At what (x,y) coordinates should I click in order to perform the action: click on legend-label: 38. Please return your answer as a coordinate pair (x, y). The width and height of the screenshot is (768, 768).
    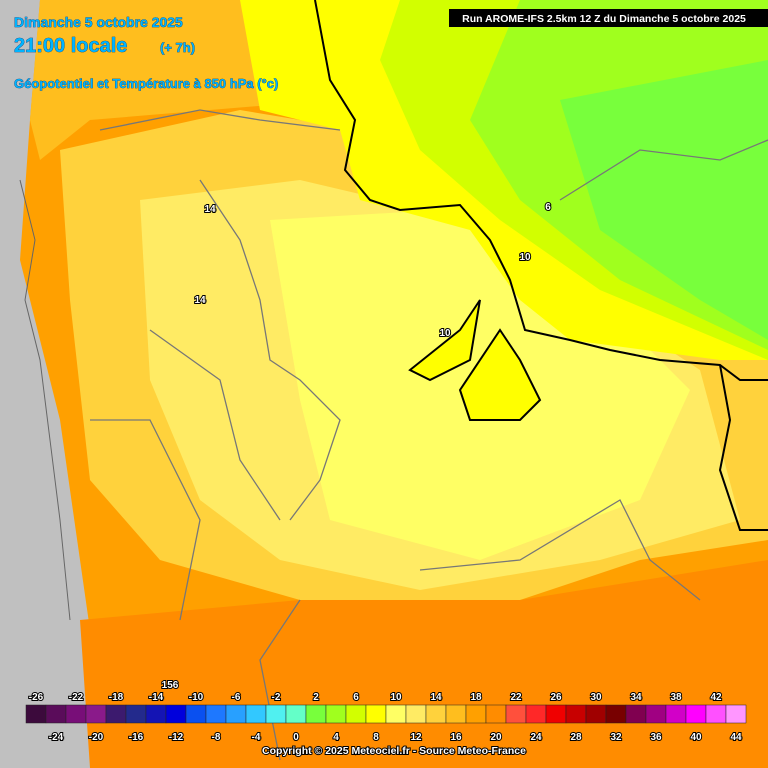
    Looking at the image, I should click on (676, 697).